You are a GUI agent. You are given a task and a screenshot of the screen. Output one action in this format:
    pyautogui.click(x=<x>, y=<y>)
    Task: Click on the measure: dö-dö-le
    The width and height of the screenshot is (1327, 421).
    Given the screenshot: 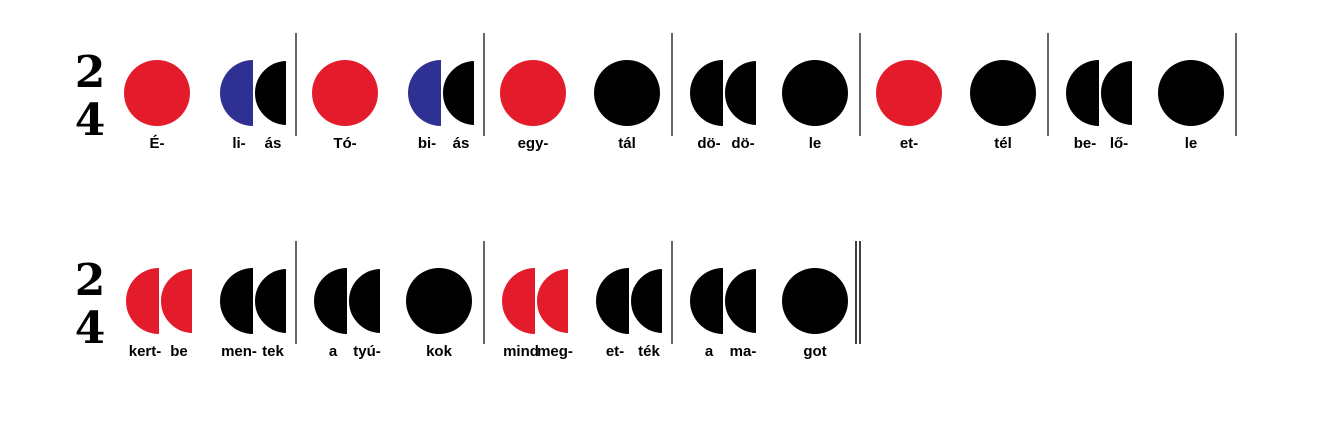 What is the action you would take?
    pyautogui.click(x=769, y=105)
    